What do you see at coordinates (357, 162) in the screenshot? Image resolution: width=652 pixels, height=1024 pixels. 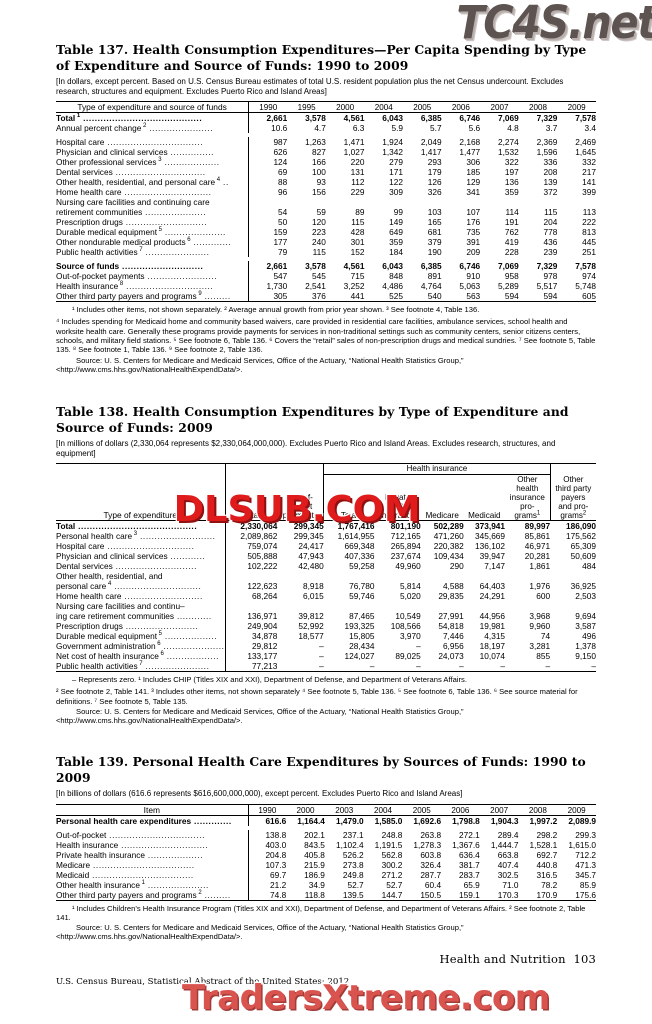 I see `cell-value: 220` at bounding box center [357, 162].